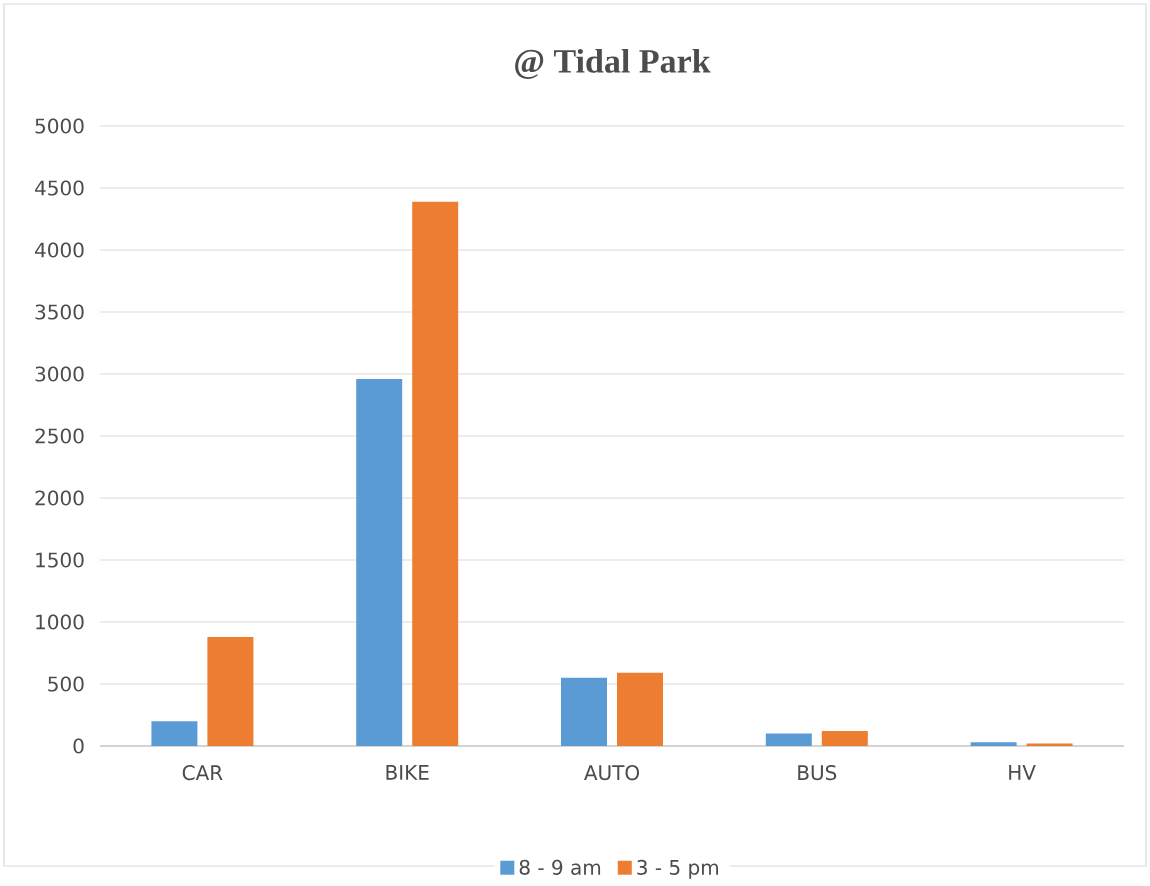  Describe the element at coordinates (817, 773) in the screenshot. I see `x-tick-label: BUS` at that location.